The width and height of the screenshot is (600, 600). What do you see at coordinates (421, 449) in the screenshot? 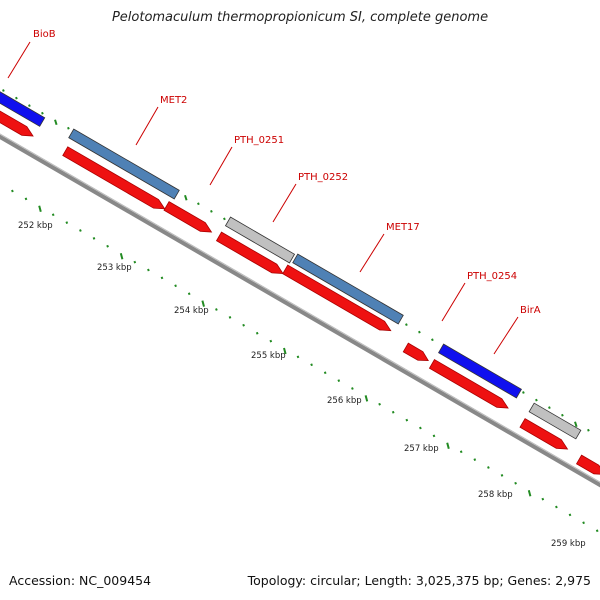
I see `scale-label: 257 kbp` at bounding box center [421, 449].